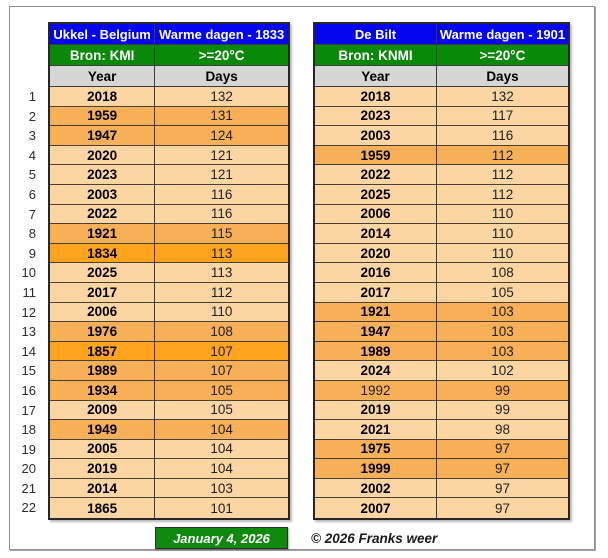  I want to click on year-column-header: Year, so click(376, 76).